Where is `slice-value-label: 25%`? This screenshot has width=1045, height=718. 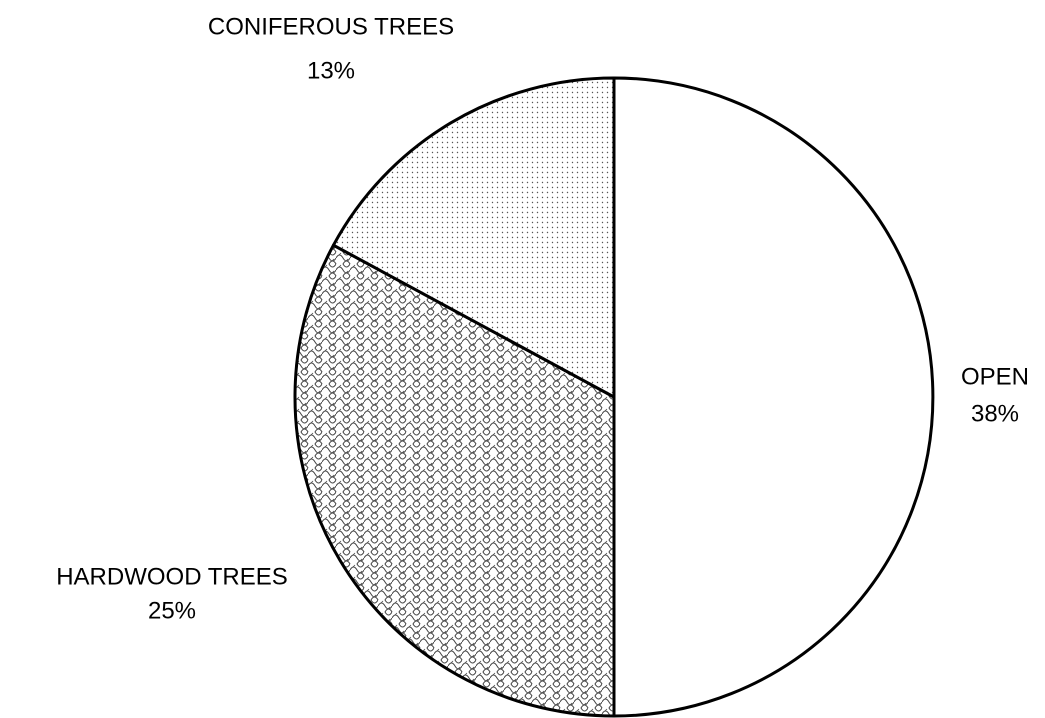 slice-value-label: 25% is located at coordinates (172, 610).